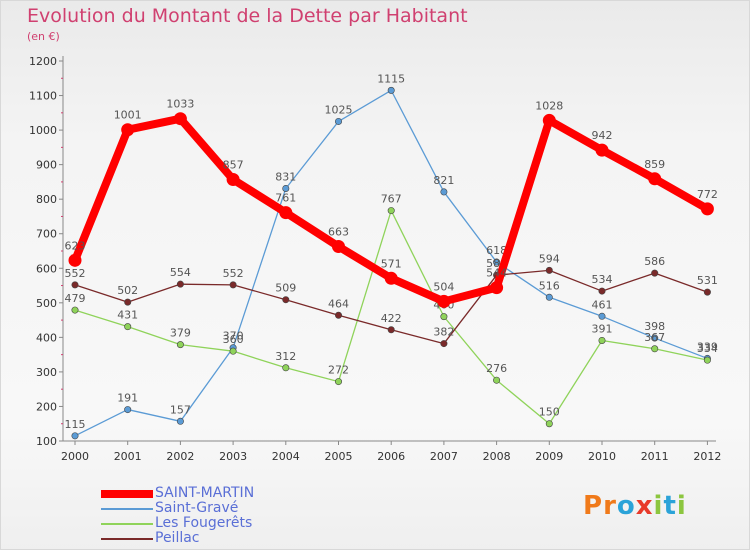  Describe the element at coordinates (496, 250) in the screenshot. I see `data-label: 618` at that location.